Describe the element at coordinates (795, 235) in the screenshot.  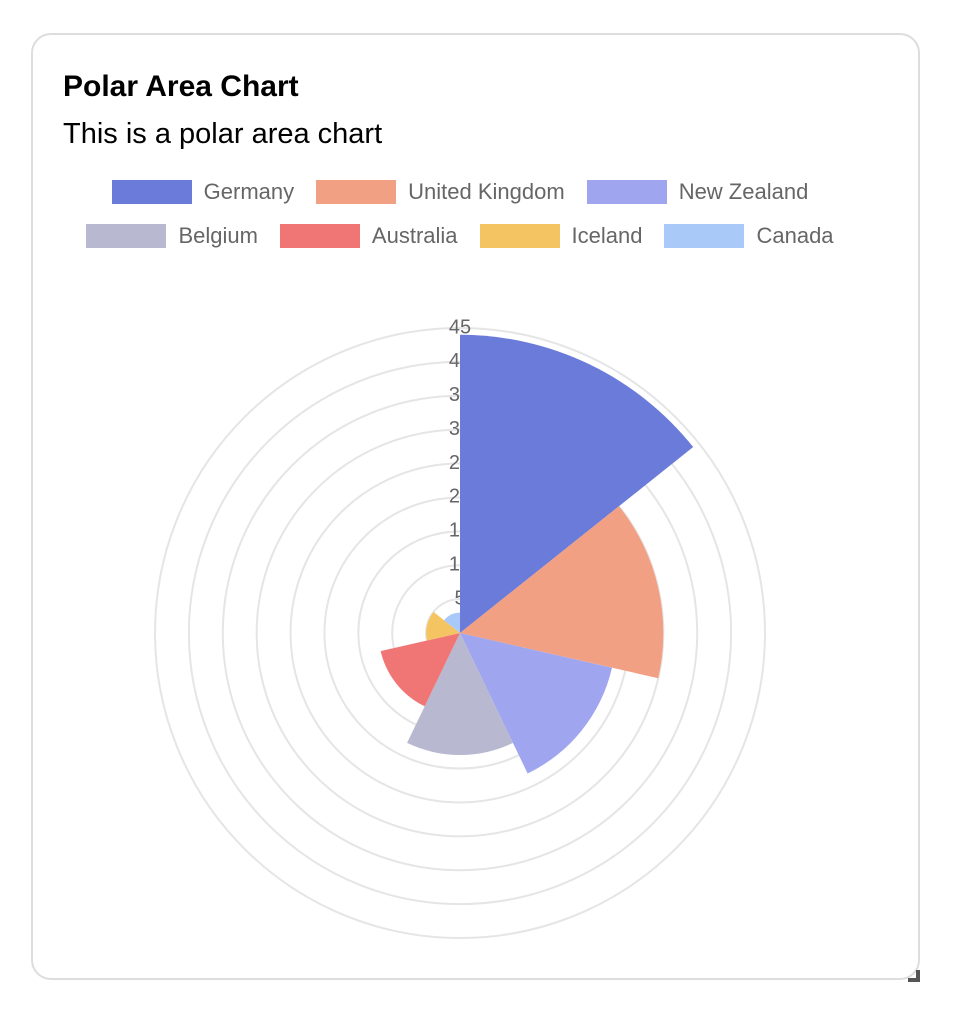
I see `legend-label: Canada` at that location.